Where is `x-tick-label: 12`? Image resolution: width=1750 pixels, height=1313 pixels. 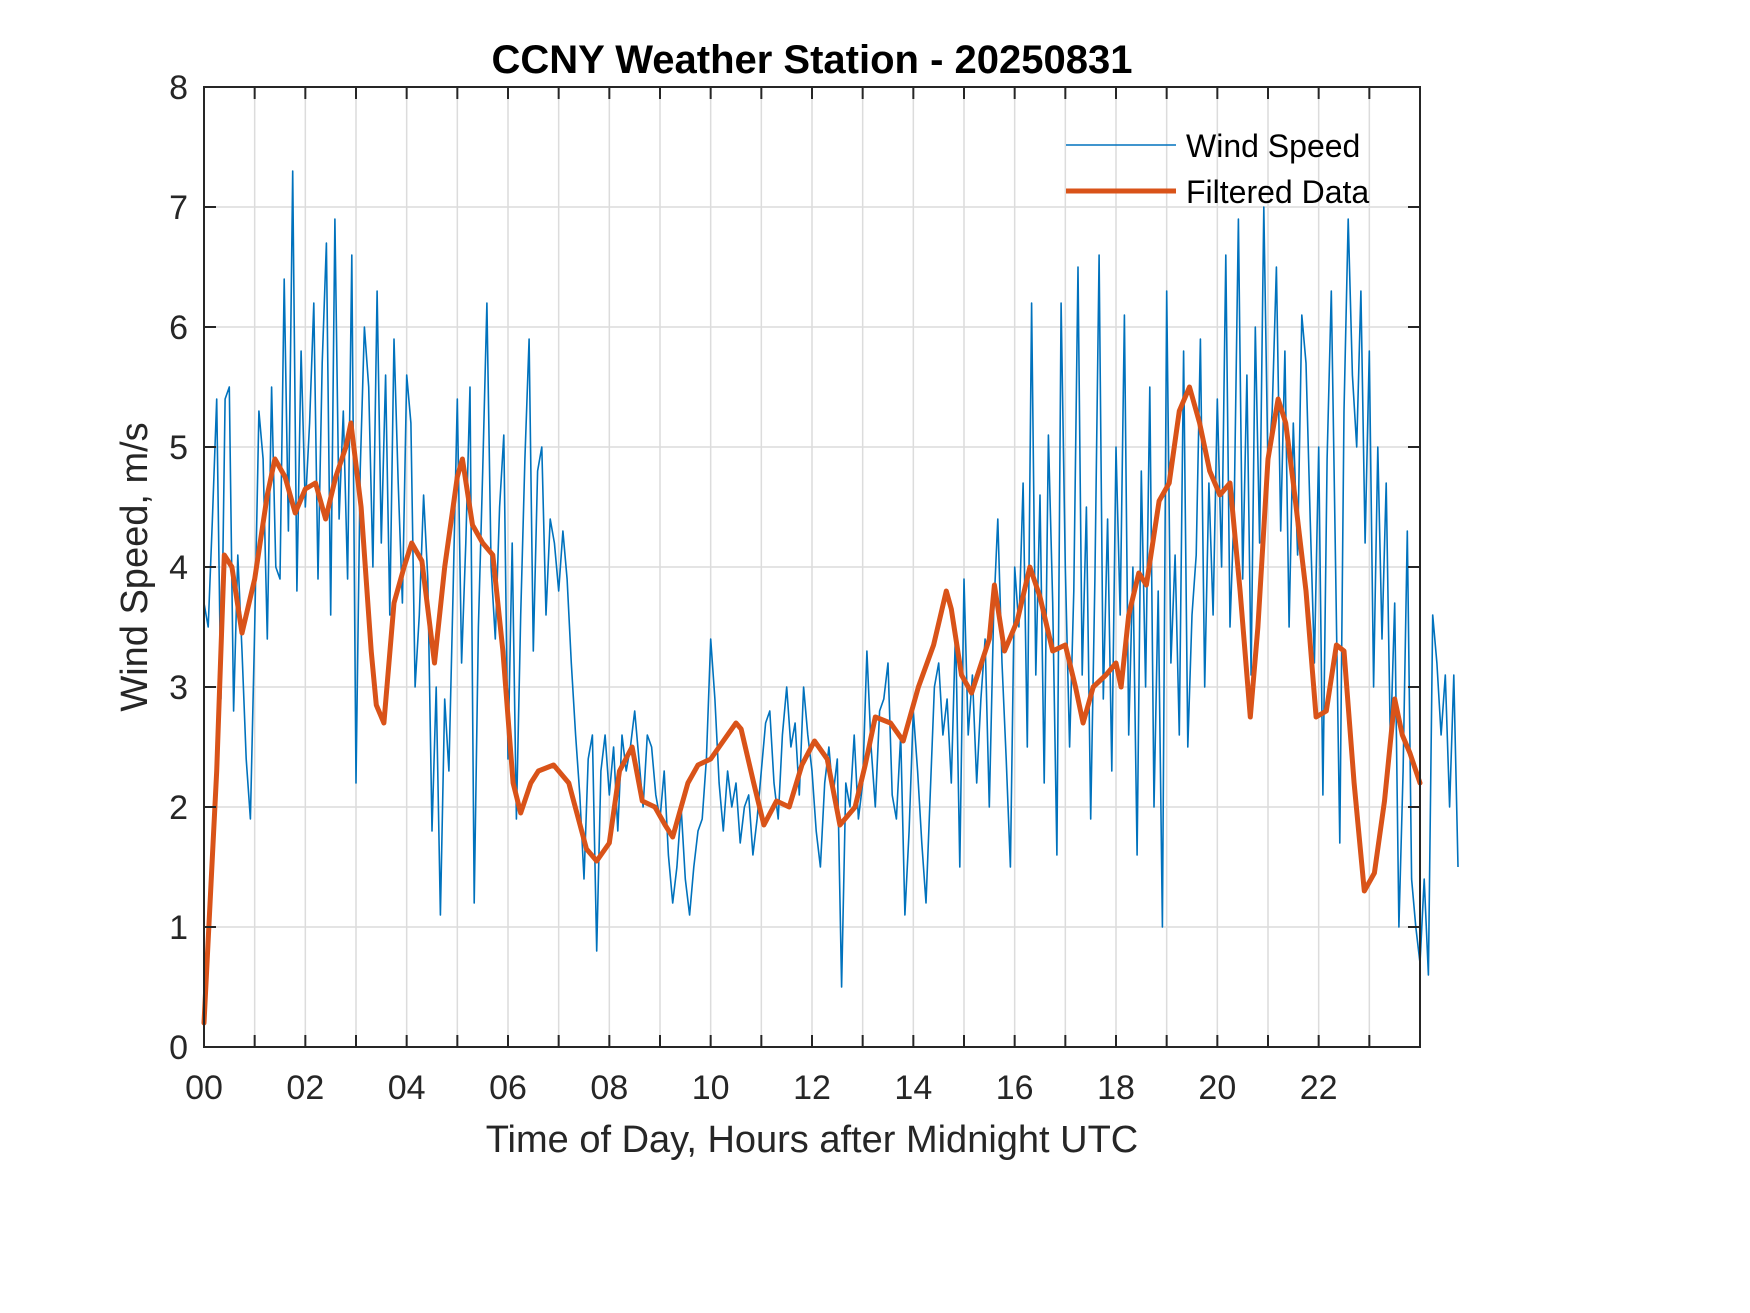 x-tick-label: 12 is located at coordinates (812, 1088).